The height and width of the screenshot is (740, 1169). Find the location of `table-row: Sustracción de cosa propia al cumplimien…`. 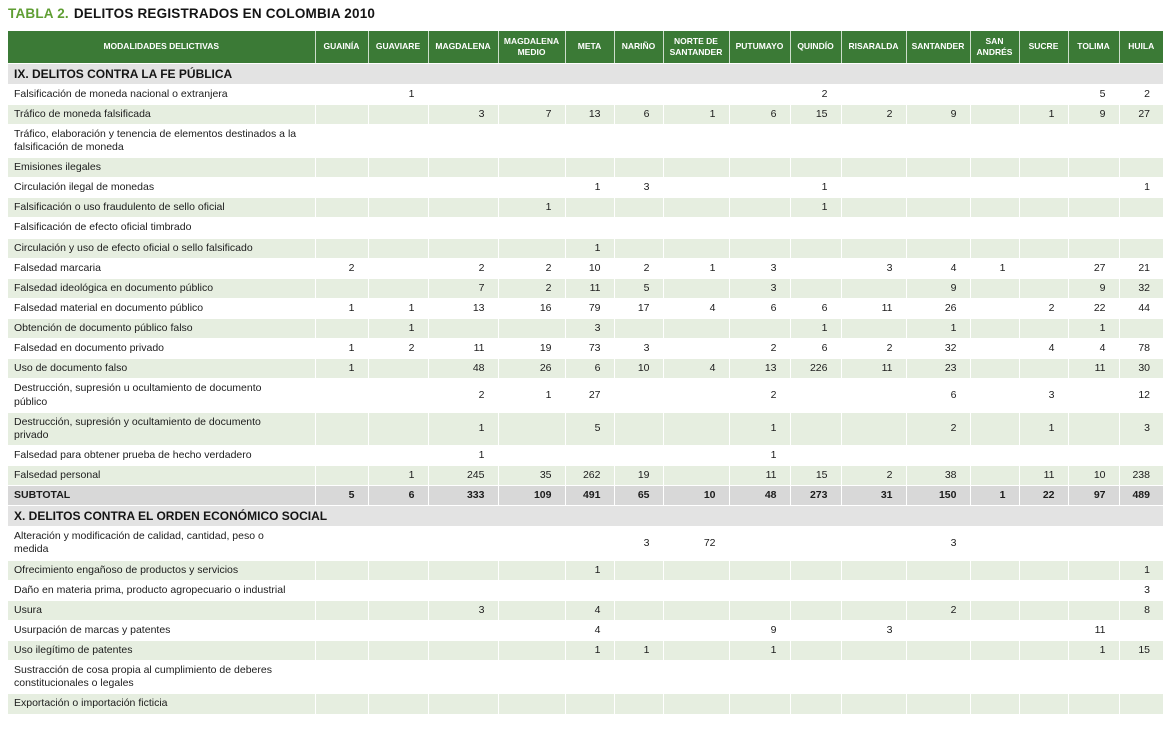

table-row: Sustracción de cosa propia al cumplimien… is located at coordinates (585, 677).